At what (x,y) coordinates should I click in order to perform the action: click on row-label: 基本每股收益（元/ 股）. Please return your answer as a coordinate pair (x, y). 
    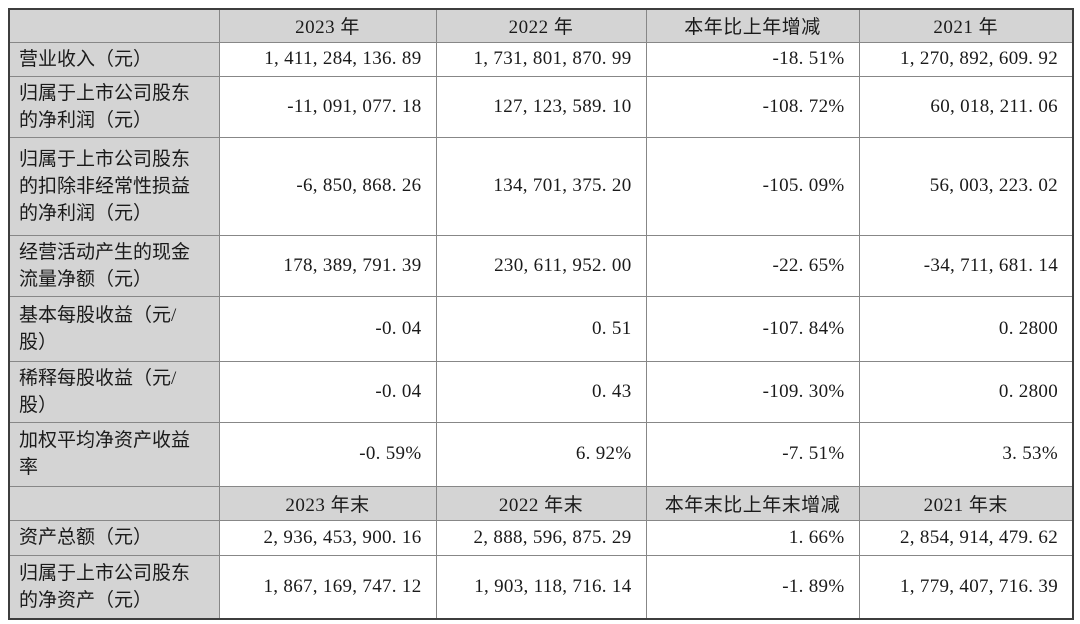
    Looking at the image, I should click on (114, 328).